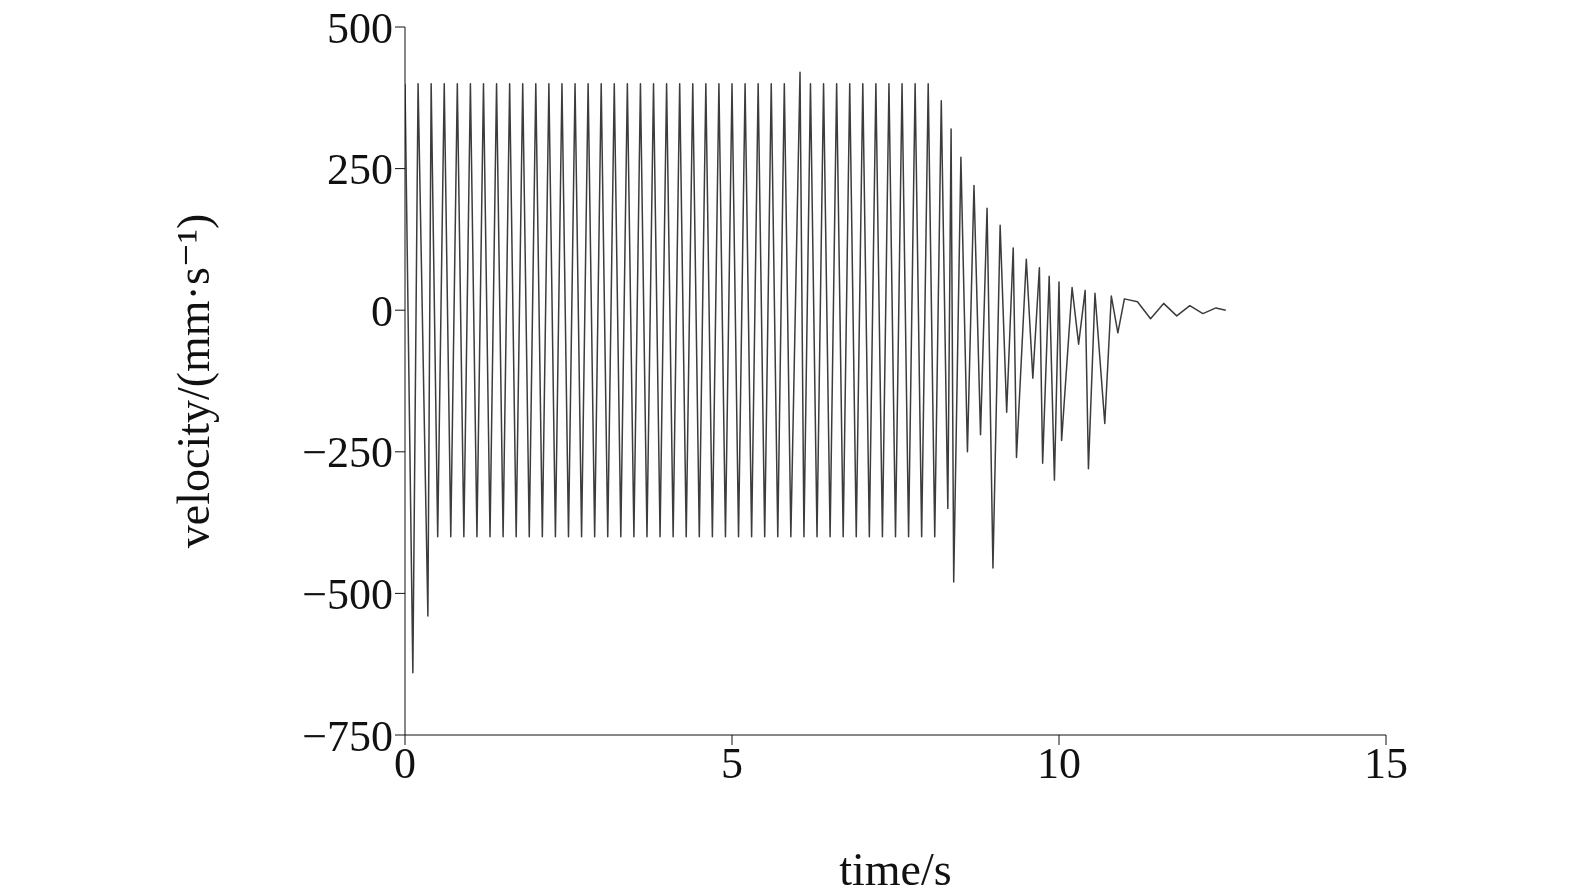 Image resolution: width=1575 pixels, height=893 pixels. Describe the element at coordinates (347, 736) in the screenshot. I see `y-tick-label: −750` at that location.